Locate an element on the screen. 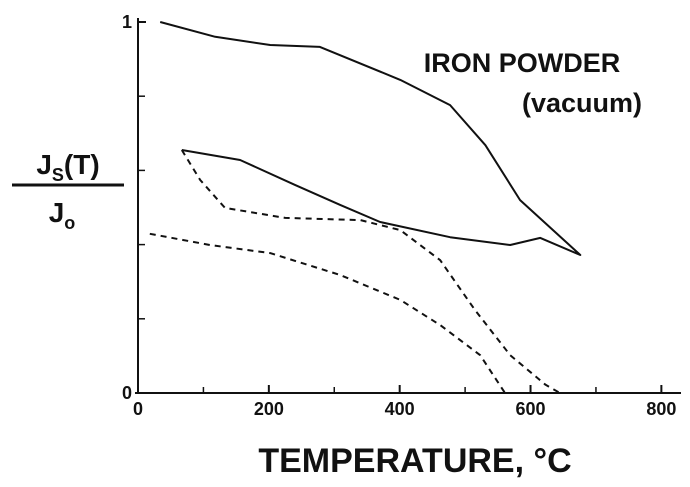  y-label-part: o is located at coordinates (69, 223).